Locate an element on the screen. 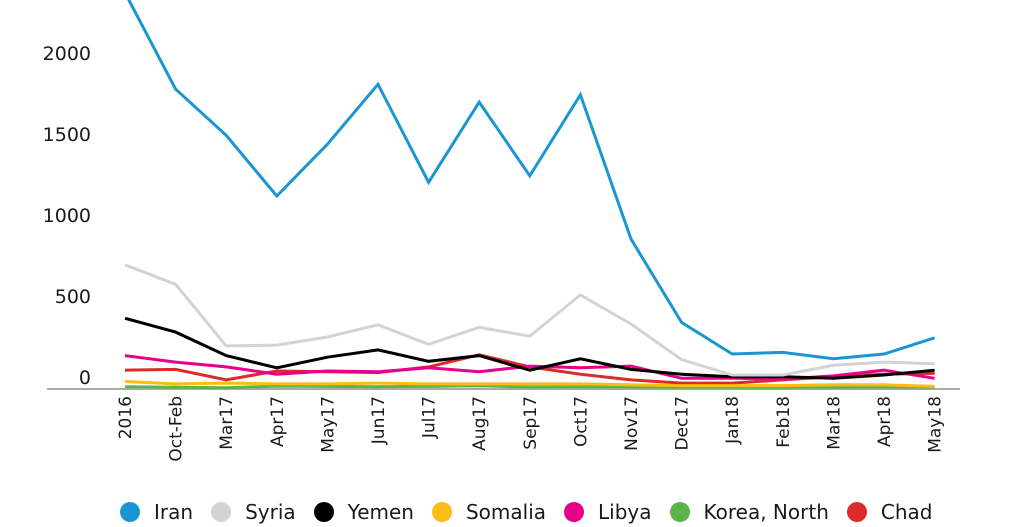 Image resolution: width=1024 pixels, height=527 pixels. legend-label: Somalia is located at coordinates (506, 512).